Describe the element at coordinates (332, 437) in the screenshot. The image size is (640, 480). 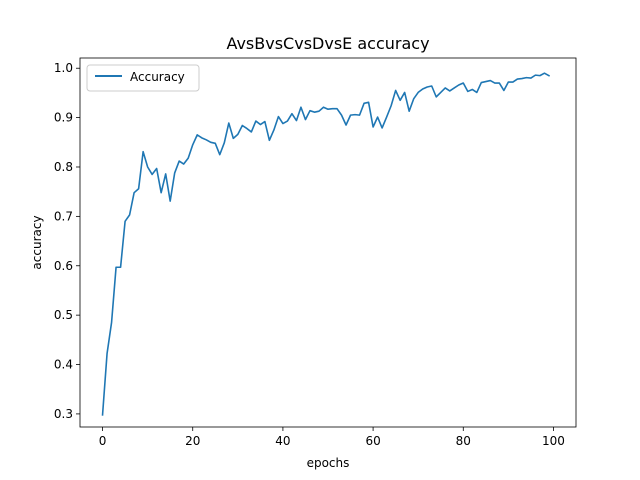
I see `x-axis: 0 20 40 60 80 100` at that location.